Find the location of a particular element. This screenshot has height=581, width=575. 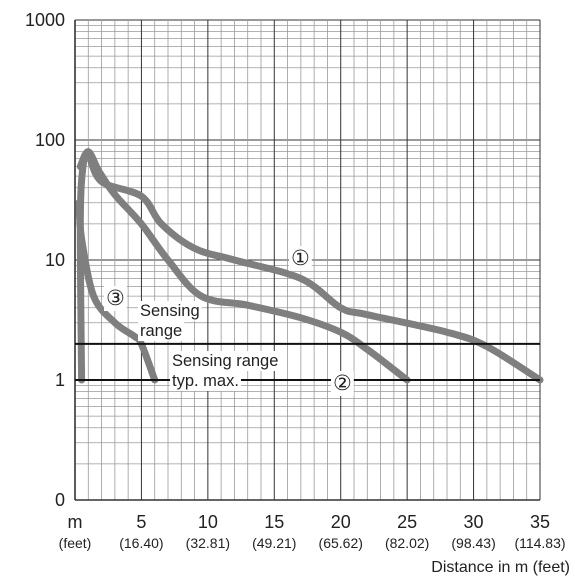

series-1-marker: ① is located at coordinates (300, 258).